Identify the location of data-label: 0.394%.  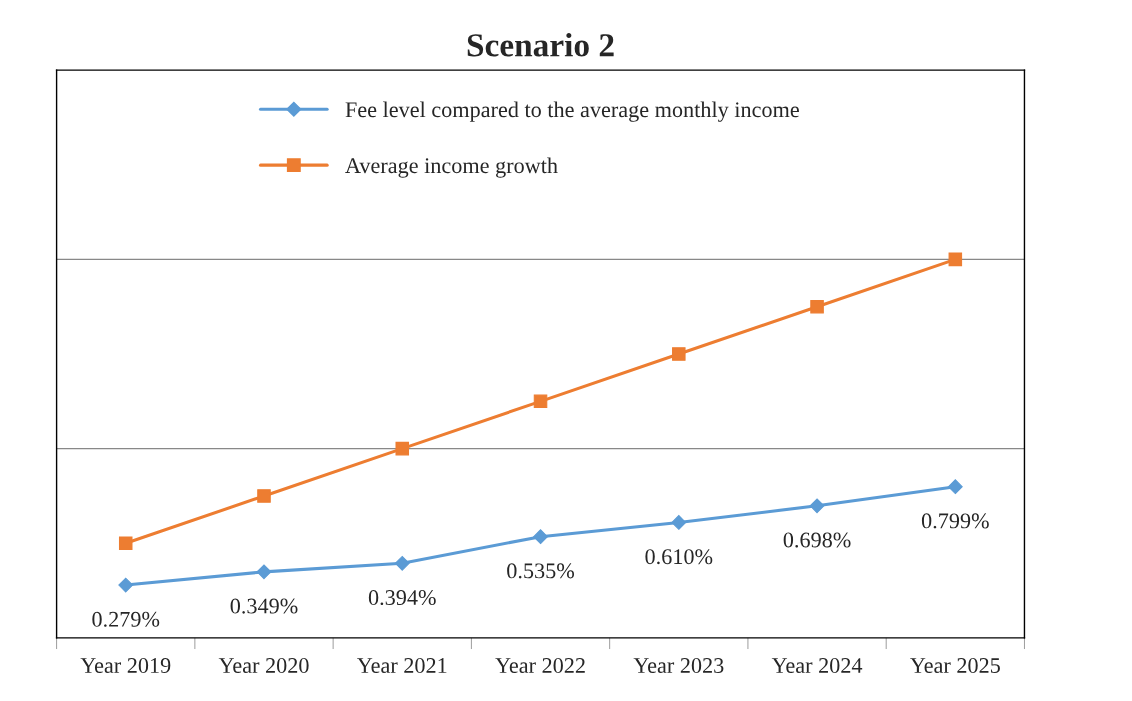
(402, 598).